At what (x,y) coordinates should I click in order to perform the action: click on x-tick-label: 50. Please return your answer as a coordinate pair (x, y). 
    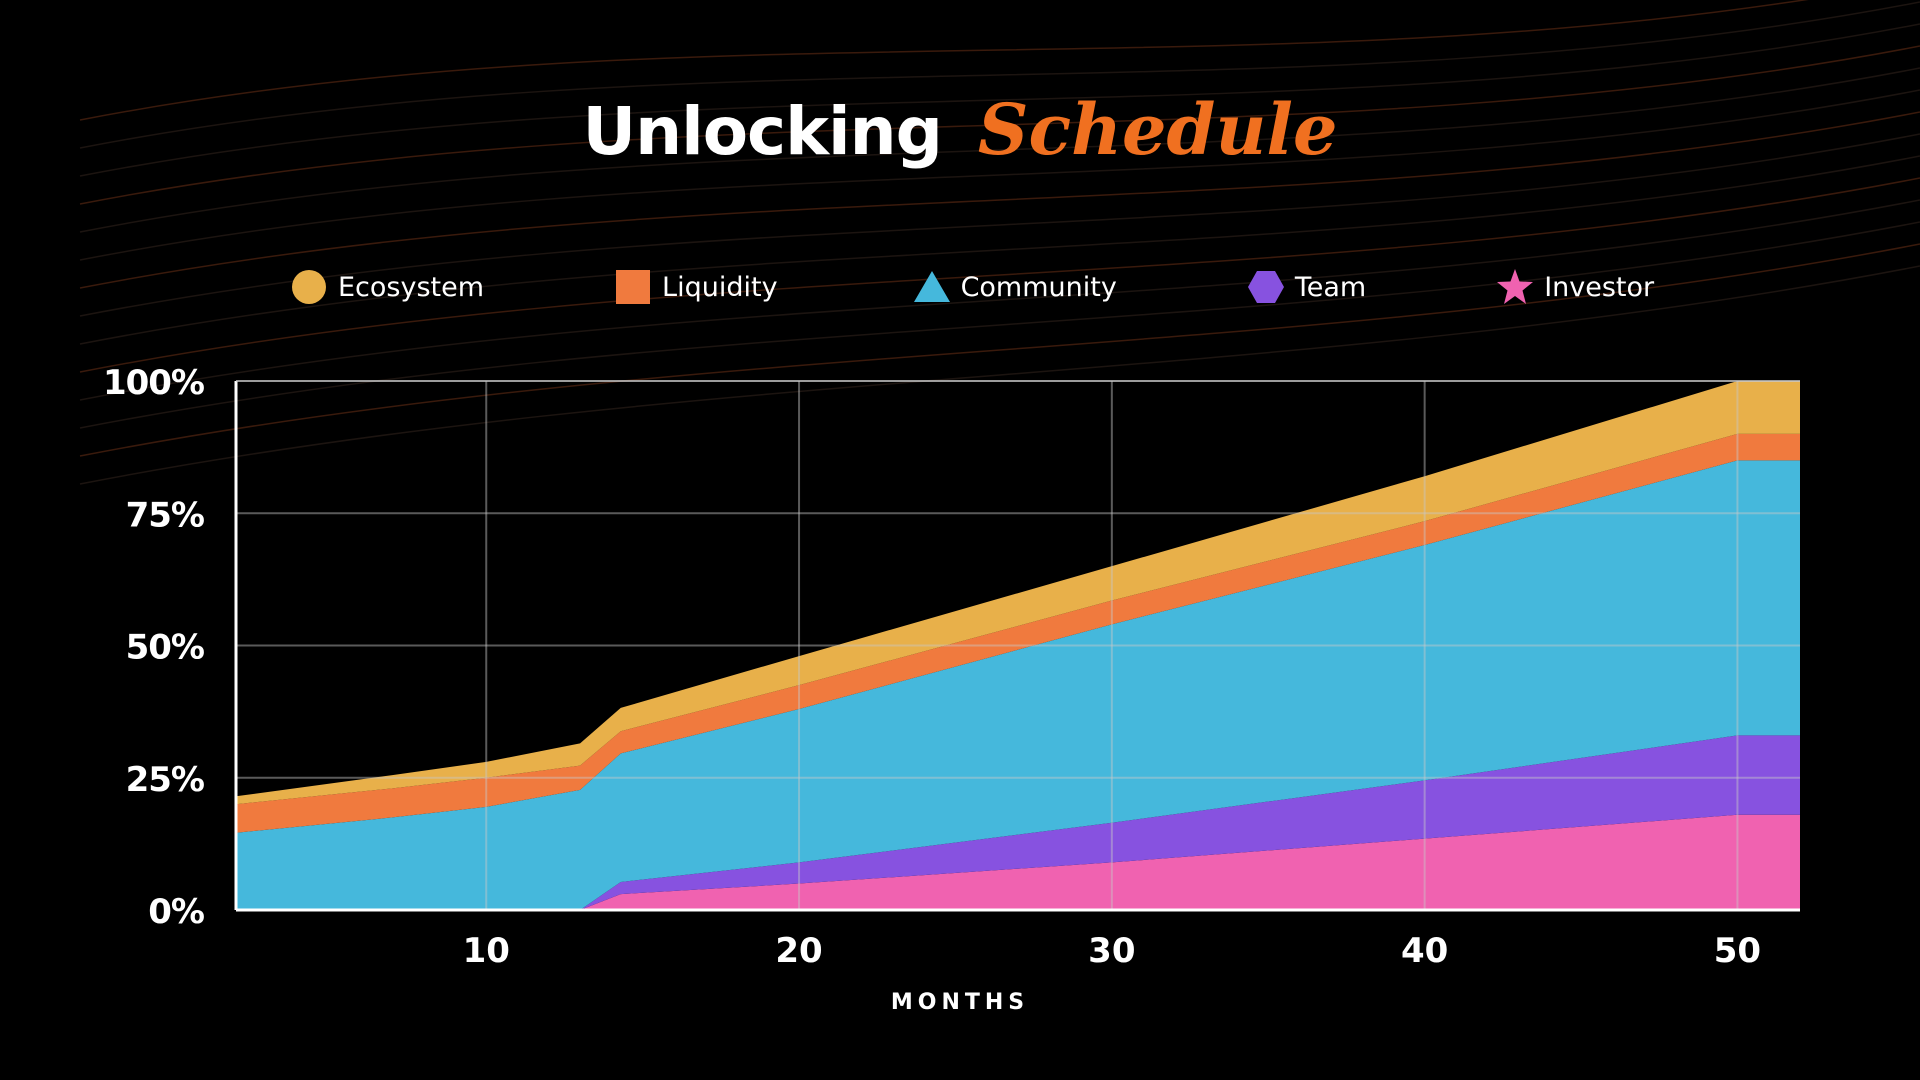
    Looking at the image, I should click on (1737, 951).